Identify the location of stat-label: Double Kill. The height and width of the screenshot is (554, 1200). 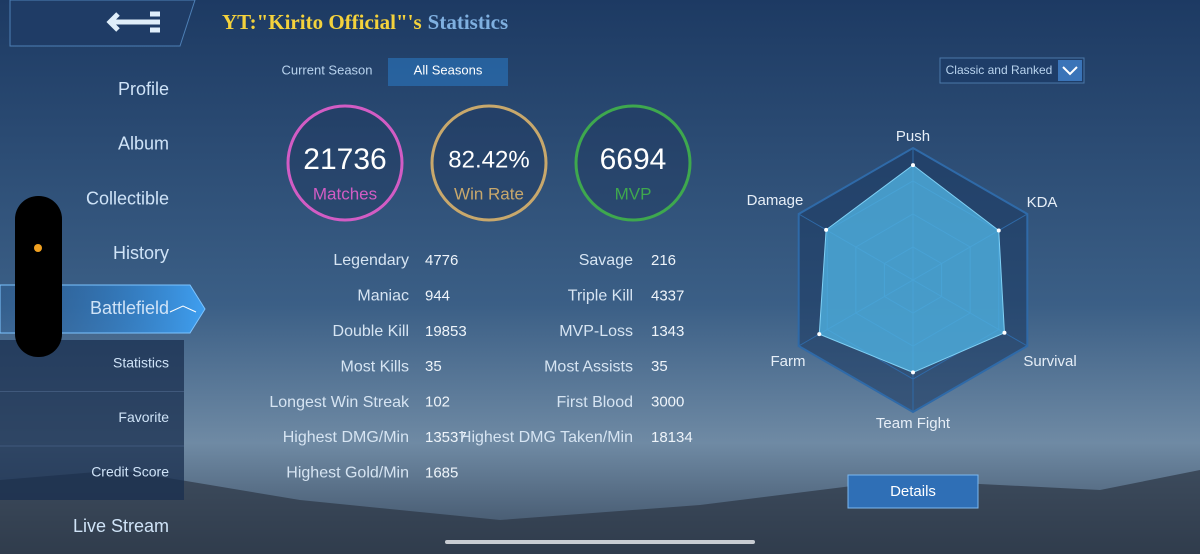
(371, 331).